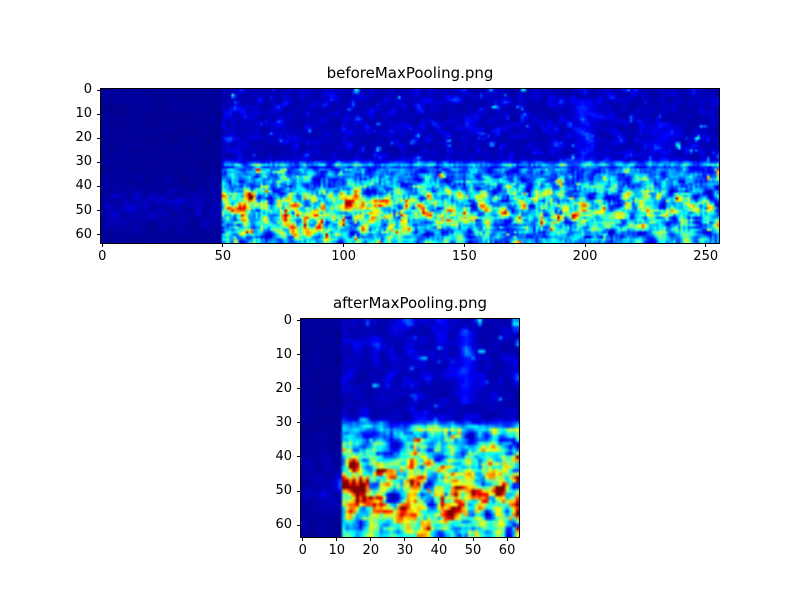  Describe the element at coordinates (464, 256) in the screenshot. I see `x-tick-label: 150` at that location.